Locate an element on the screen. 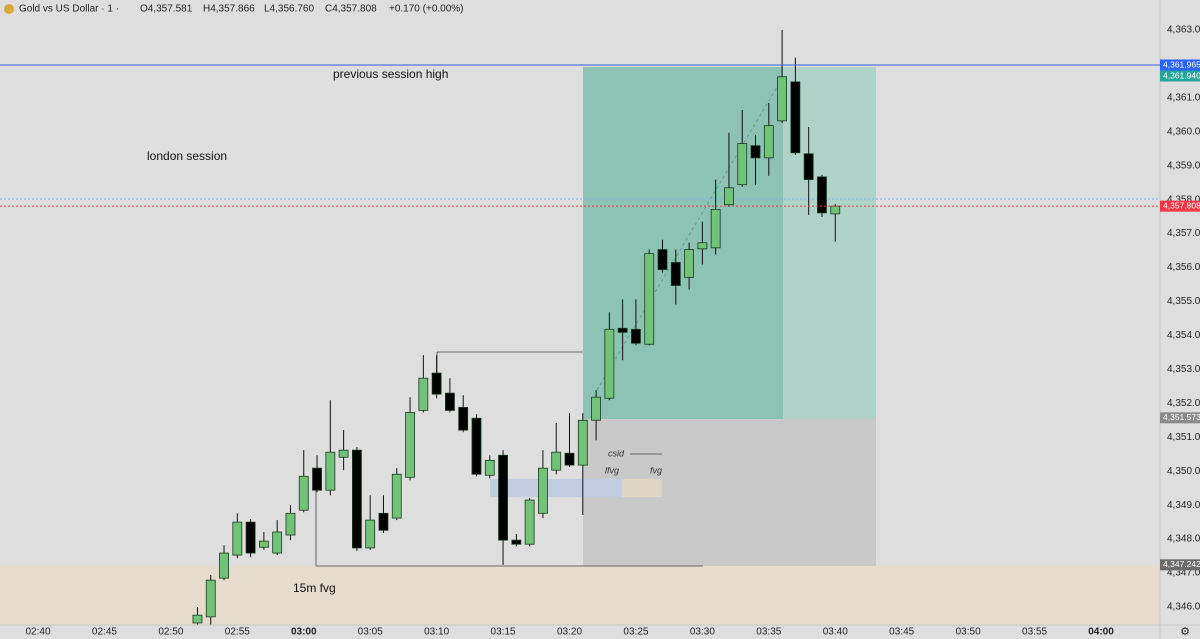  y-tick-label: 4,349.000 is located at coordinates (1183, 505).